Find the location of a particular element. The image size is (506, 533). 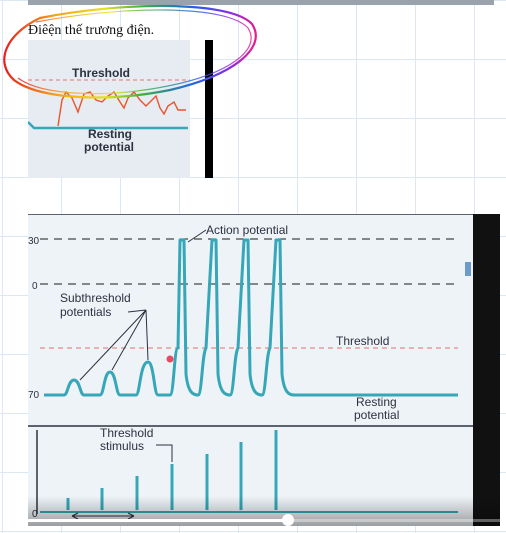

video-side-bar is located at coordinates (486, 370).